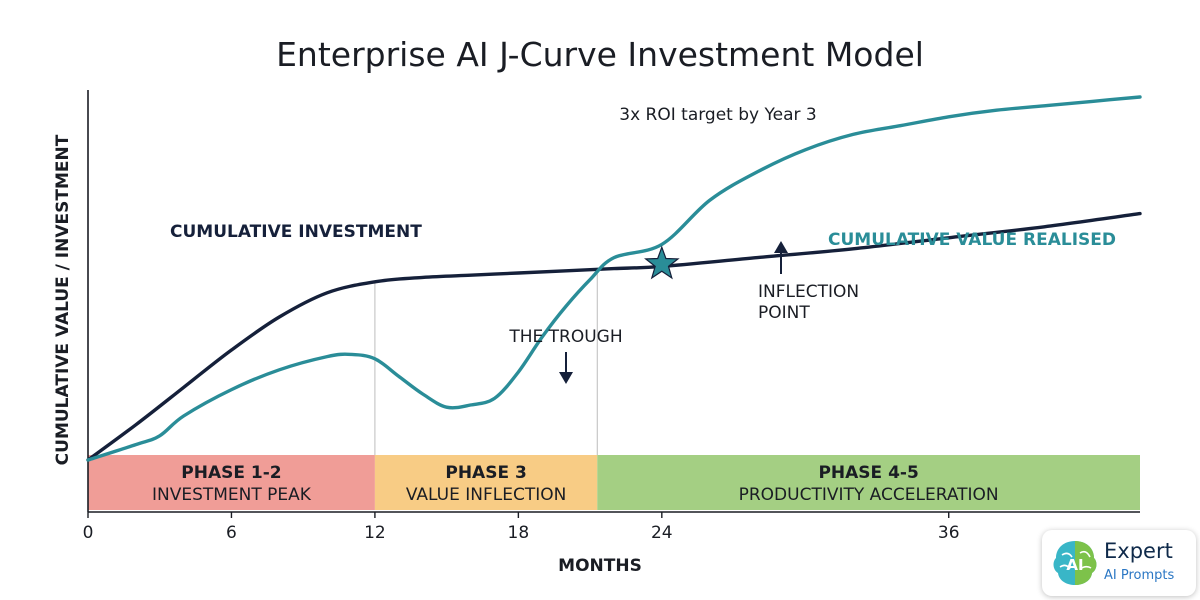 This screenshot has height=600, width=1200. What do you see at coordinates (375, 533) in the screenshot?
I see `x-tick-label: 12` at bounding box center [375, 533].